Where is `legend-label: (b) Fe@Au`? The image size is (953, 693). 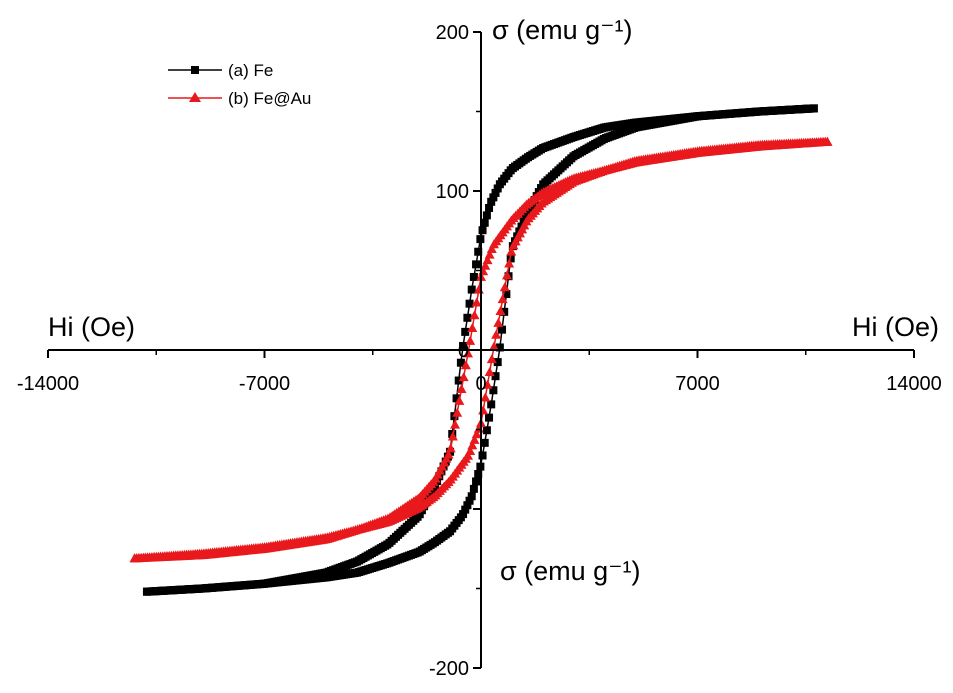
legend-label: (b) Fe@Au is located at coordinates (269, 98).